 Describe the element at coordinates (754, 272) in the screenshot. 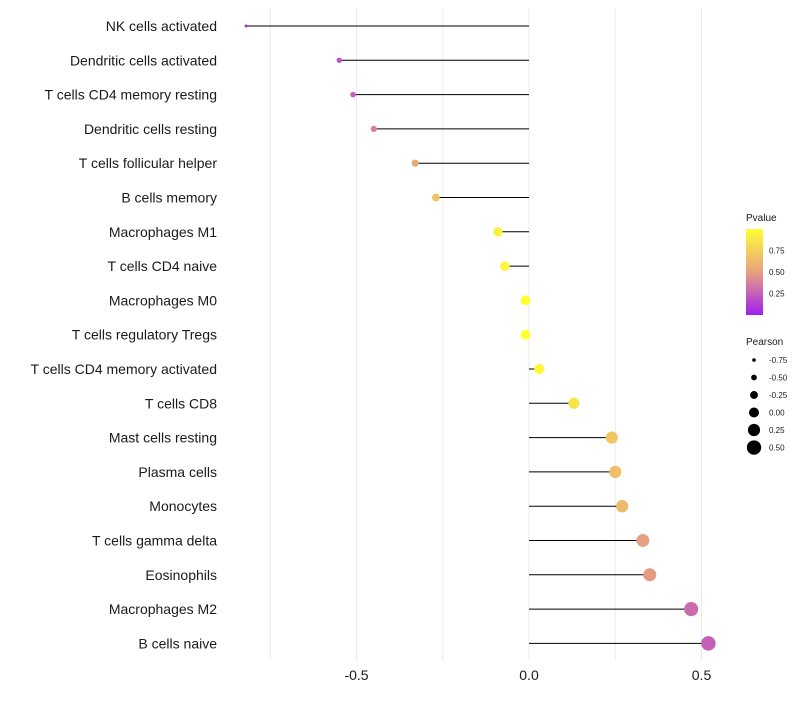

I see `pvalue-colorbar` at that location.